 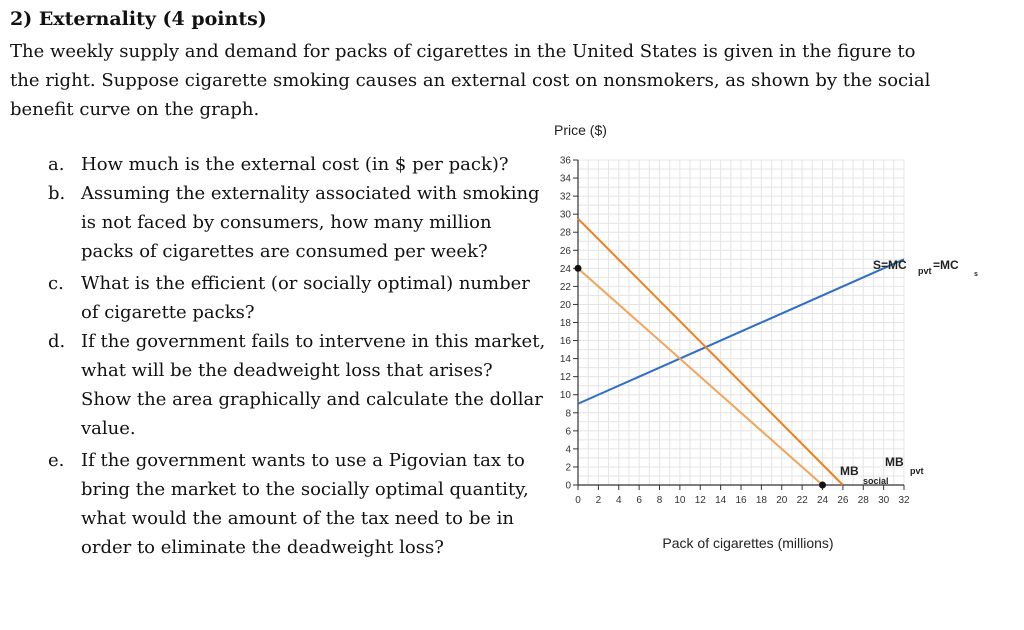 What do you see at coordinates (566, 395) in the screenshot?
I see `y-tick-label: 10` at bounding box center [566, 395].